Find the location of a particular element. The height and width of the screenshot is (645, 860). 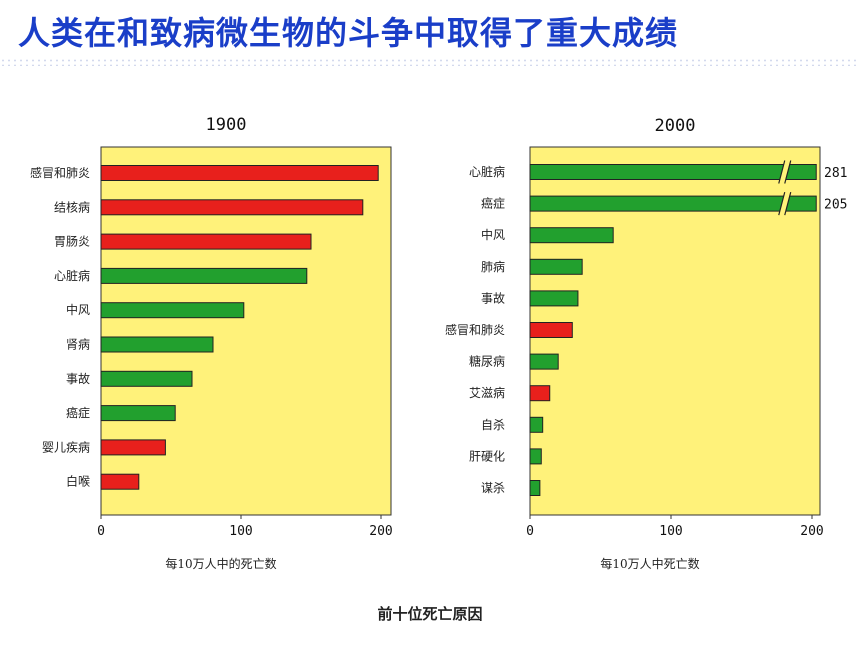

chart-1900-category-label: 肾病 is located at coordinates (78, 344).